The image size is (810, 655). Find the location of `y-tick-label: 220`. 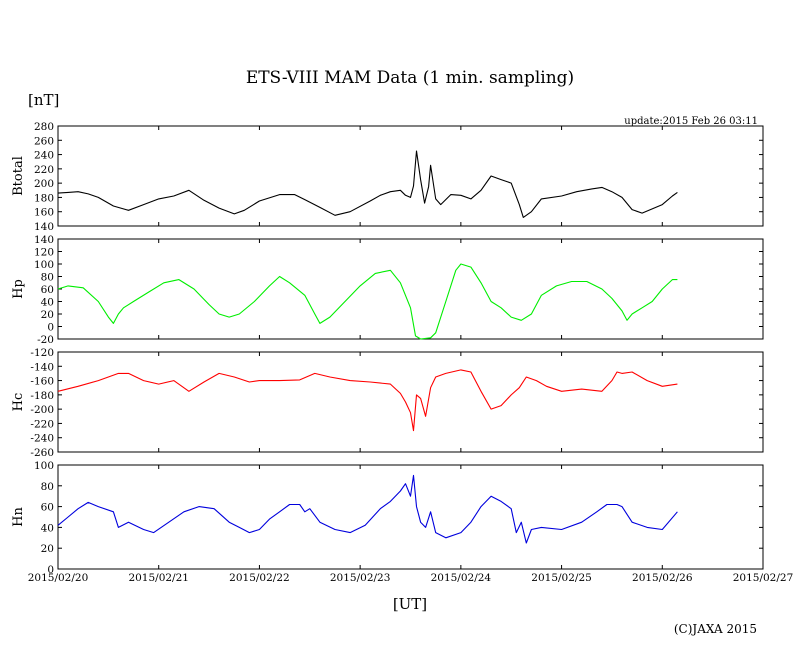

y-tick-label: 220 is located at coordinates (44, 170).